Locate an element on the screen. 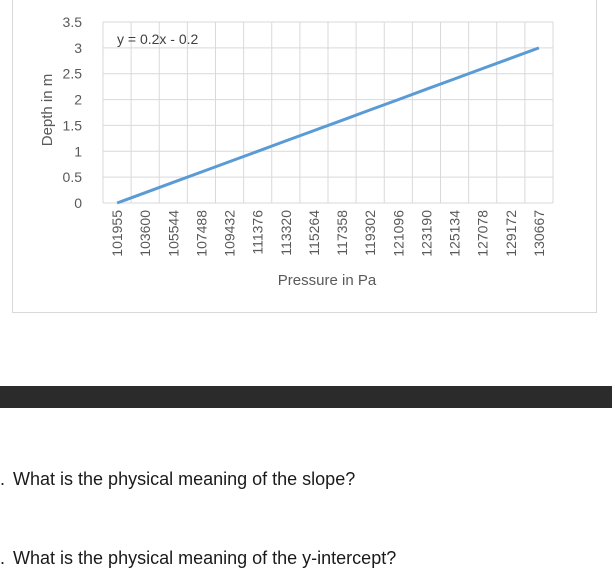  x-tick-label: 129172 is located at coordinates (511, 233).